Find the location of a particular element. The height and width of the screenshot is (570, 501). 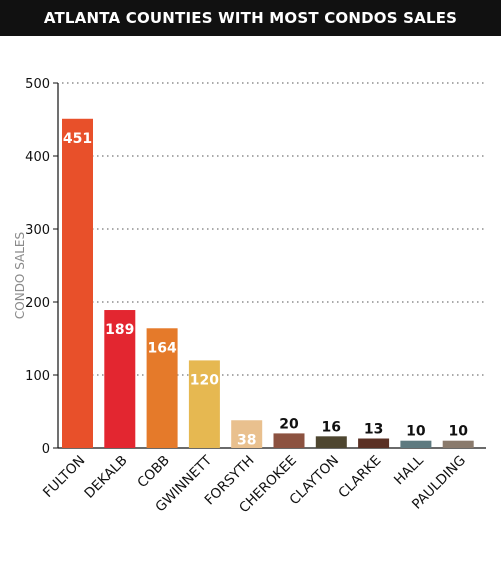

data-label: 120 is located at coordinates (204, 380).